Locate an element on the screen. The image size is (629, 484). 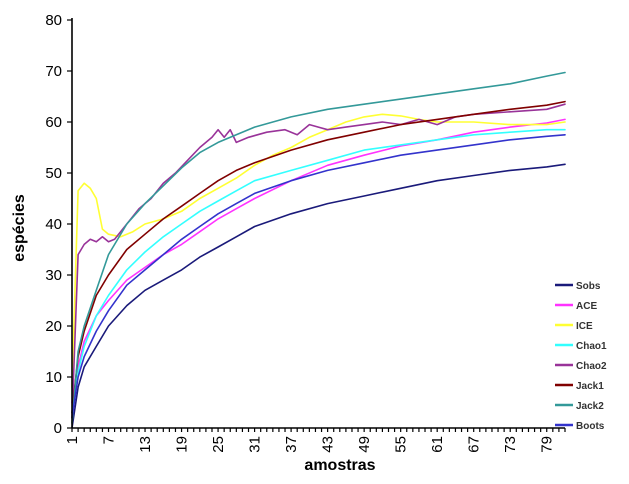
x-tick-label: 31 is located at coordinates (255, 444).